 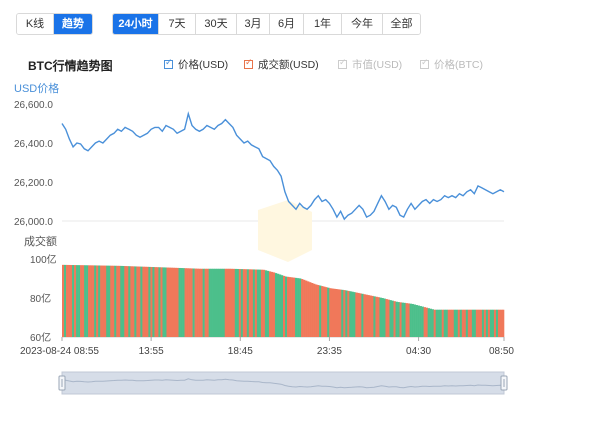 I want to click on range-tab-0: 24小时, so click(x=135, y=24).